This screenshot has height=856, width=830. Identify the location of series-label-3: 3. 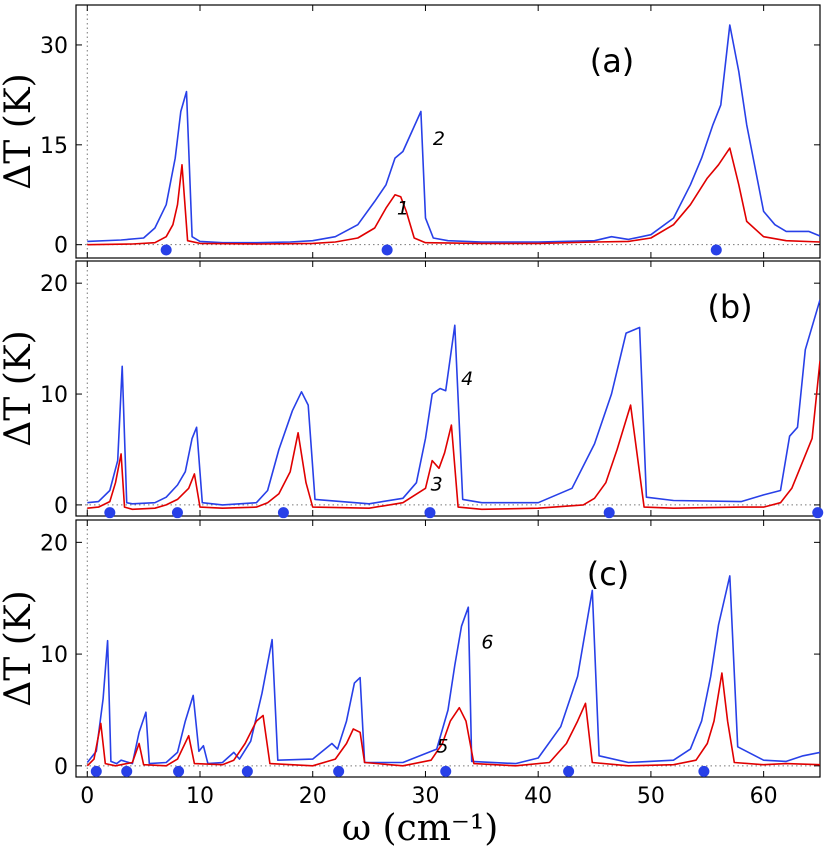
(437, 485).